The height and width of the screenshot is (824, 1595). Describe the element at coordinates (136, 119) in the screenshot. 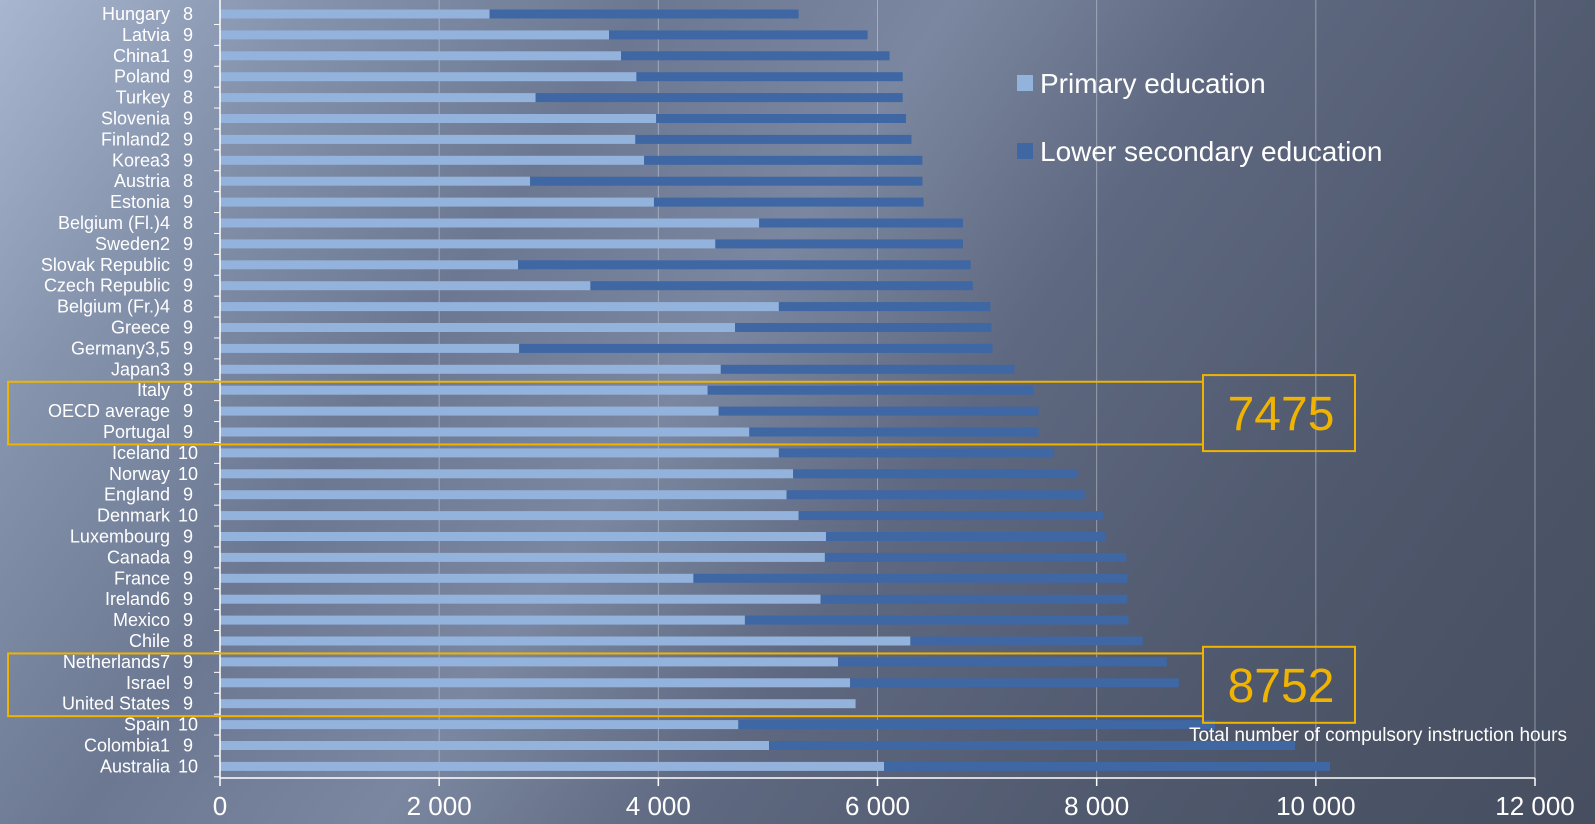

I see `country-label: Slovenia` at that location.